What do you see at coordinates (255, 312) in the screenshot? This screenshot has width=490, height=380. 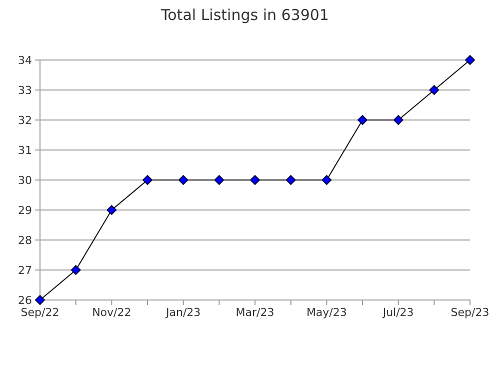 I see `x-tick-label: Mar/23` at bounding box center [255, 312].